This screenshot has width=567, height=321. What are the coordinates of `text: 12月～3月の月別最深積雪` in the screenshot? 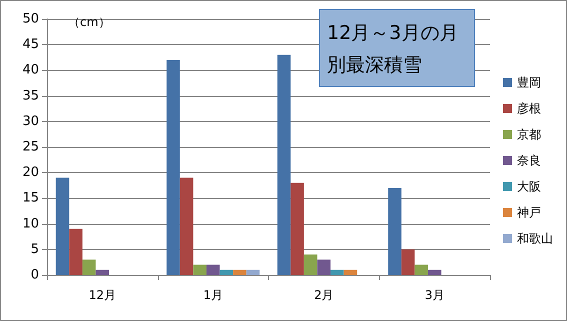 It's located at (392, 49).